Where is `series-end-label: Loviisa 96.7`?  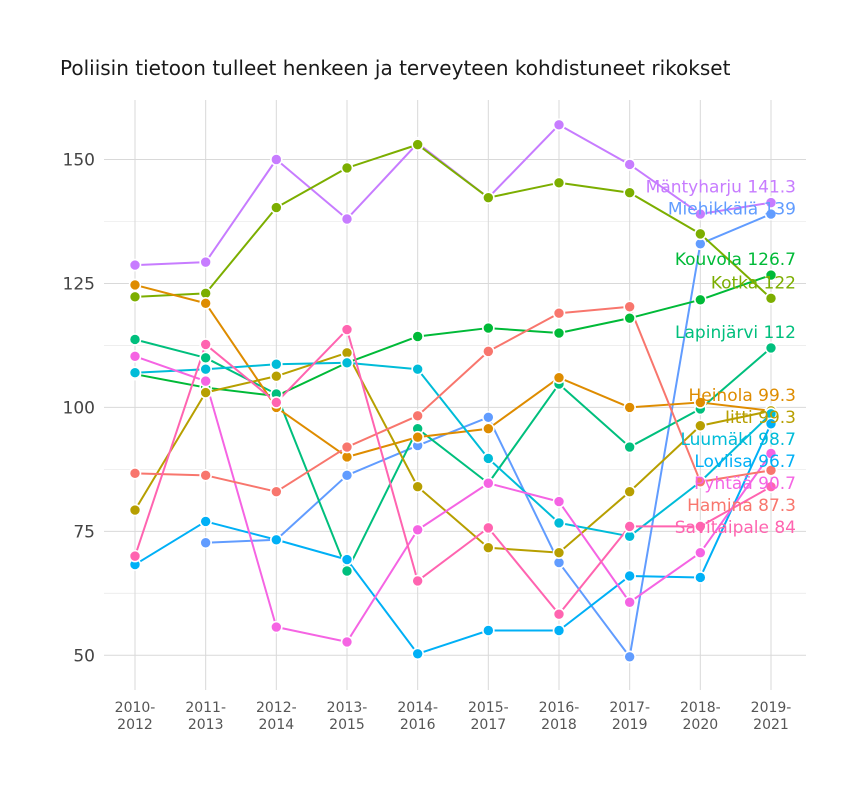 series-end-label: Loviisa 96.7 is located at coordinates (745, 462).